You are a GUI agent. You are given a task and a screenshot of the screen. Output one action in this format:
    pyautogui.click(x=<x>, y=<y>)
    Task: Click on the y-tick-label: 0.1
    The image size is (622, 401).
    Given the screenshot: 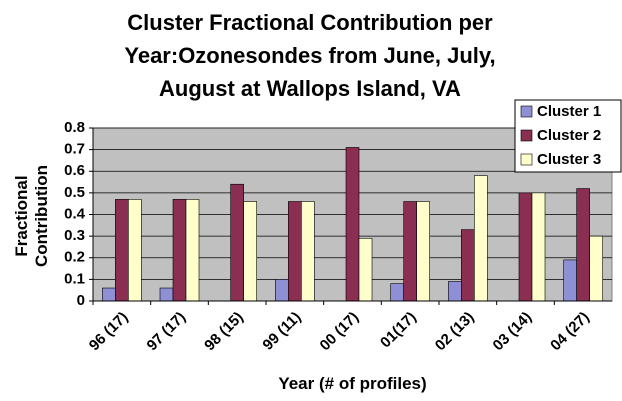 What is the action you would take?
    pyautogui.click(x=74, y=278)
    